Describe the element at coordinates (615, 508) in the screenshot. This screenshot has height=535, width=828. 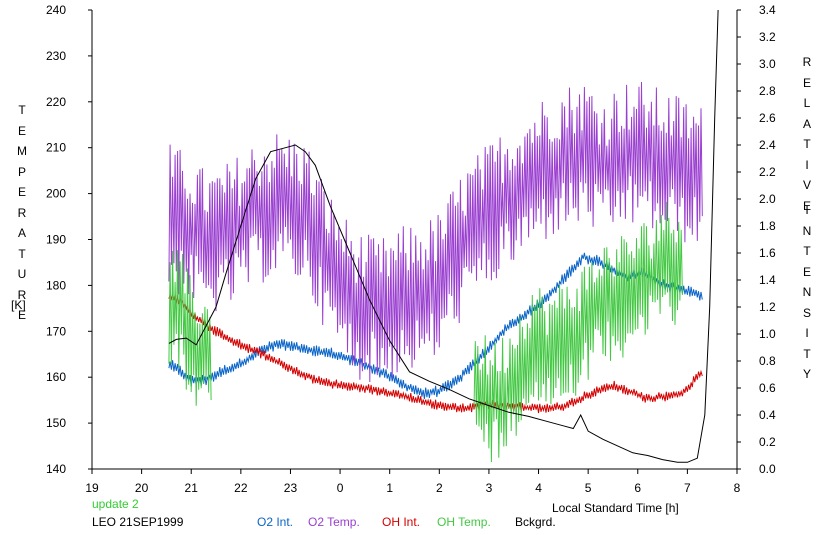
I see `x-axis-label: Local Standard Time [h]` at that location.